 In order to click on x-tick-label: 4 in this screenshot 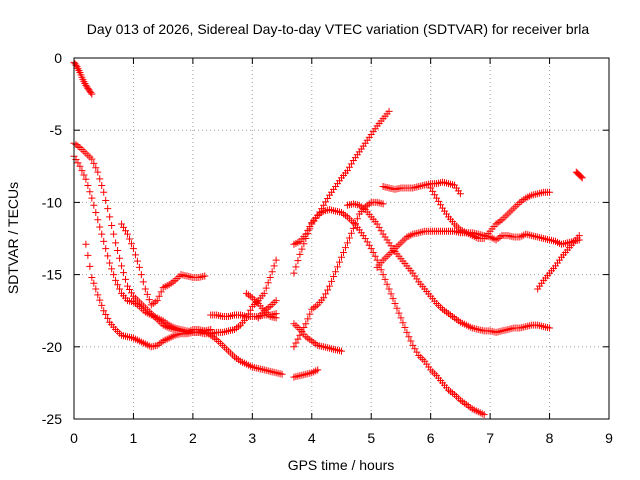, I will do `click(312, 438)`.